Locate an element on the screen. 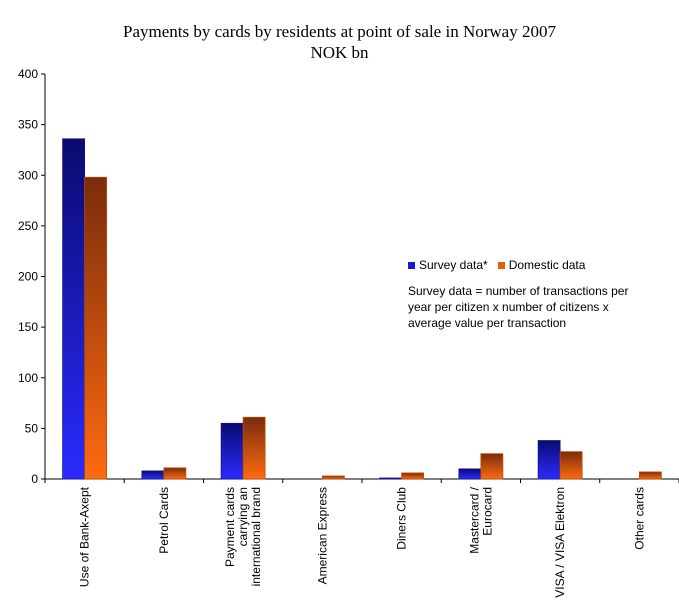 This screenshot has width=679, height=610. y-tick-label: 150 is located at coordinates (28, 327).